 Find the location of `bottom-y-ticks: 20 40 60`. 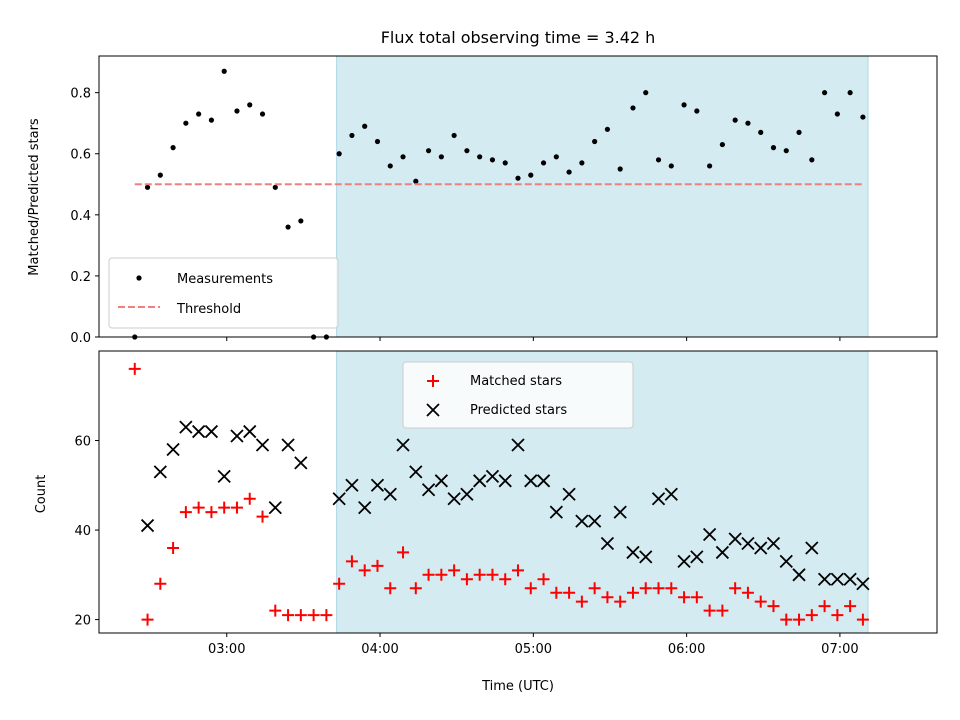

bottom-y-ticks: 20 40 60 is located at coordinates (86, 532).